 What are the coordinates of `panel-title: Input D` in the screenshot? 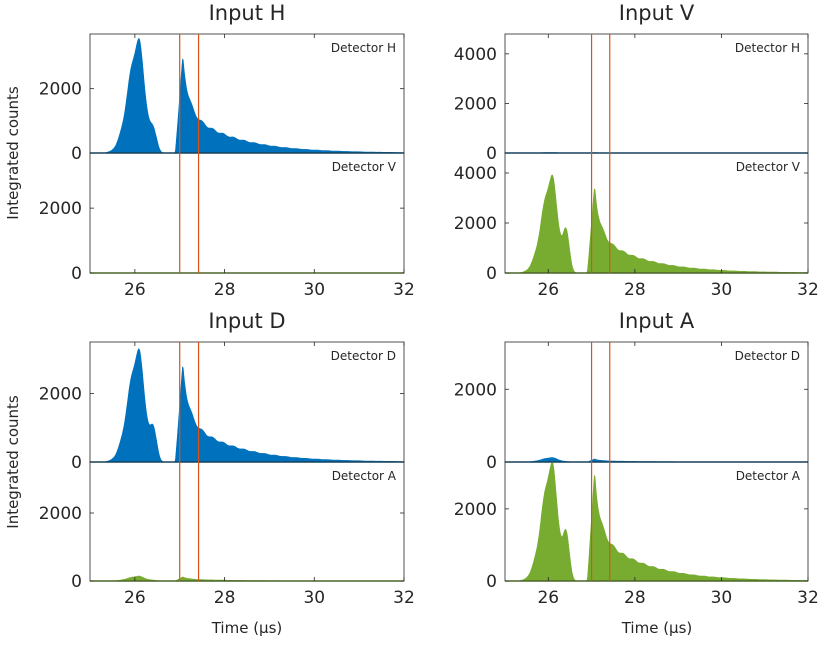 It's located at (246, 321).